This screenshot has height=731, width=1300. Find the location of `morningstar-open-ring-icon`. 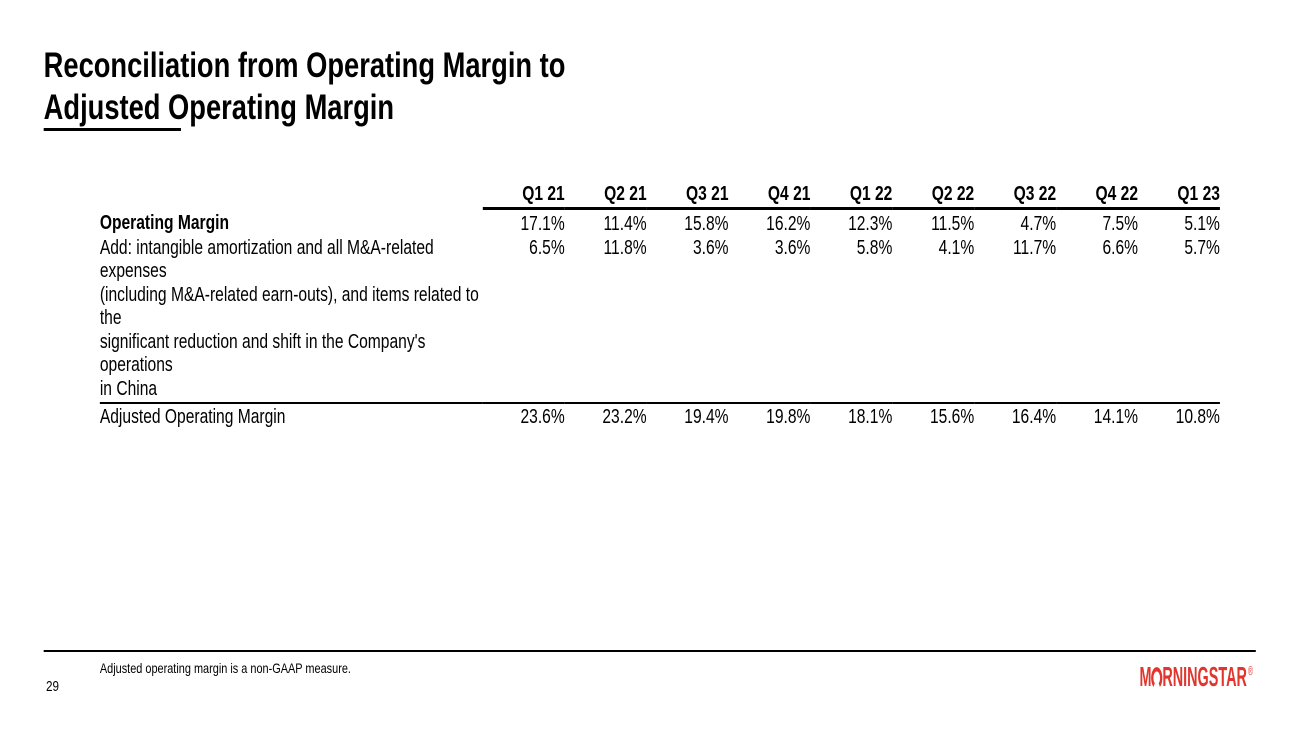

morningstar-open-ring-icon is located at coordinates (1157, 679).